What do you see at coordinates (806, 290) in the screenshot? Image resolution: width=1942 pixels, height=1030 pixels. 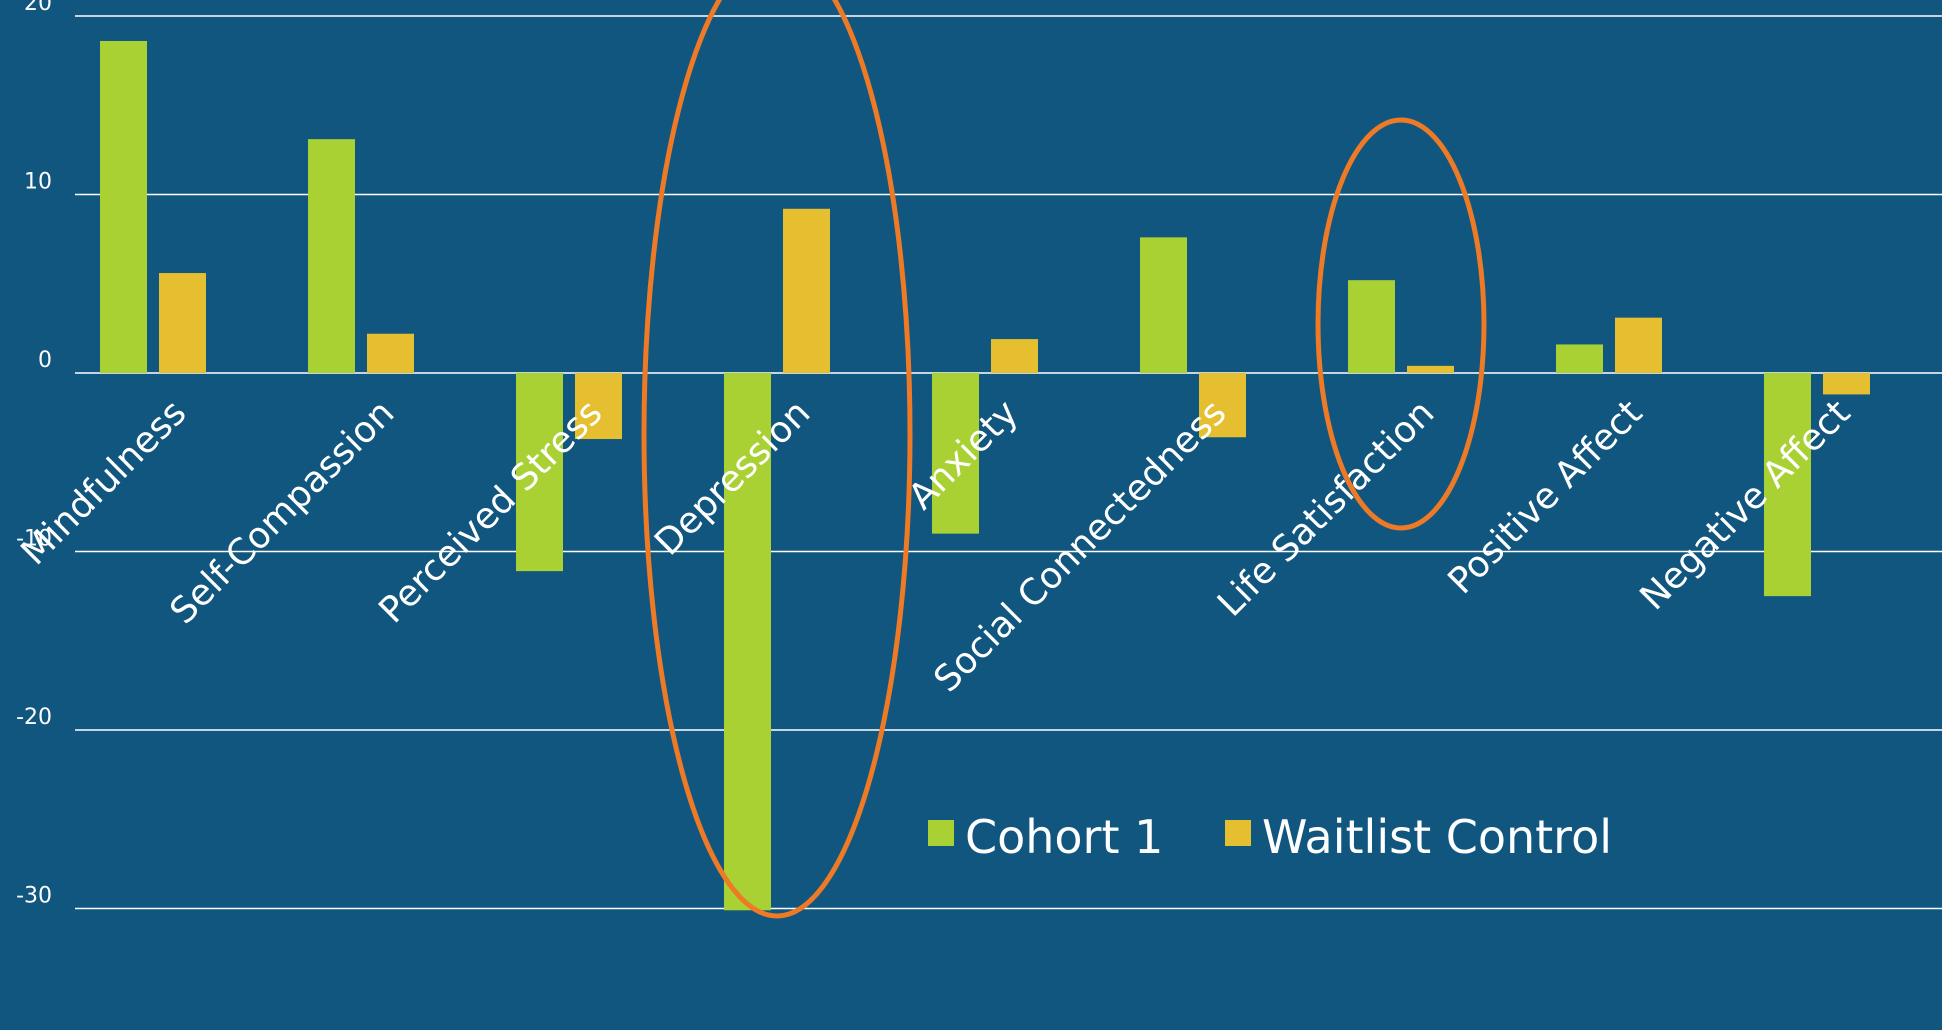 I see `bar-waitlist-control-depression` at bounding box center [806, 290].